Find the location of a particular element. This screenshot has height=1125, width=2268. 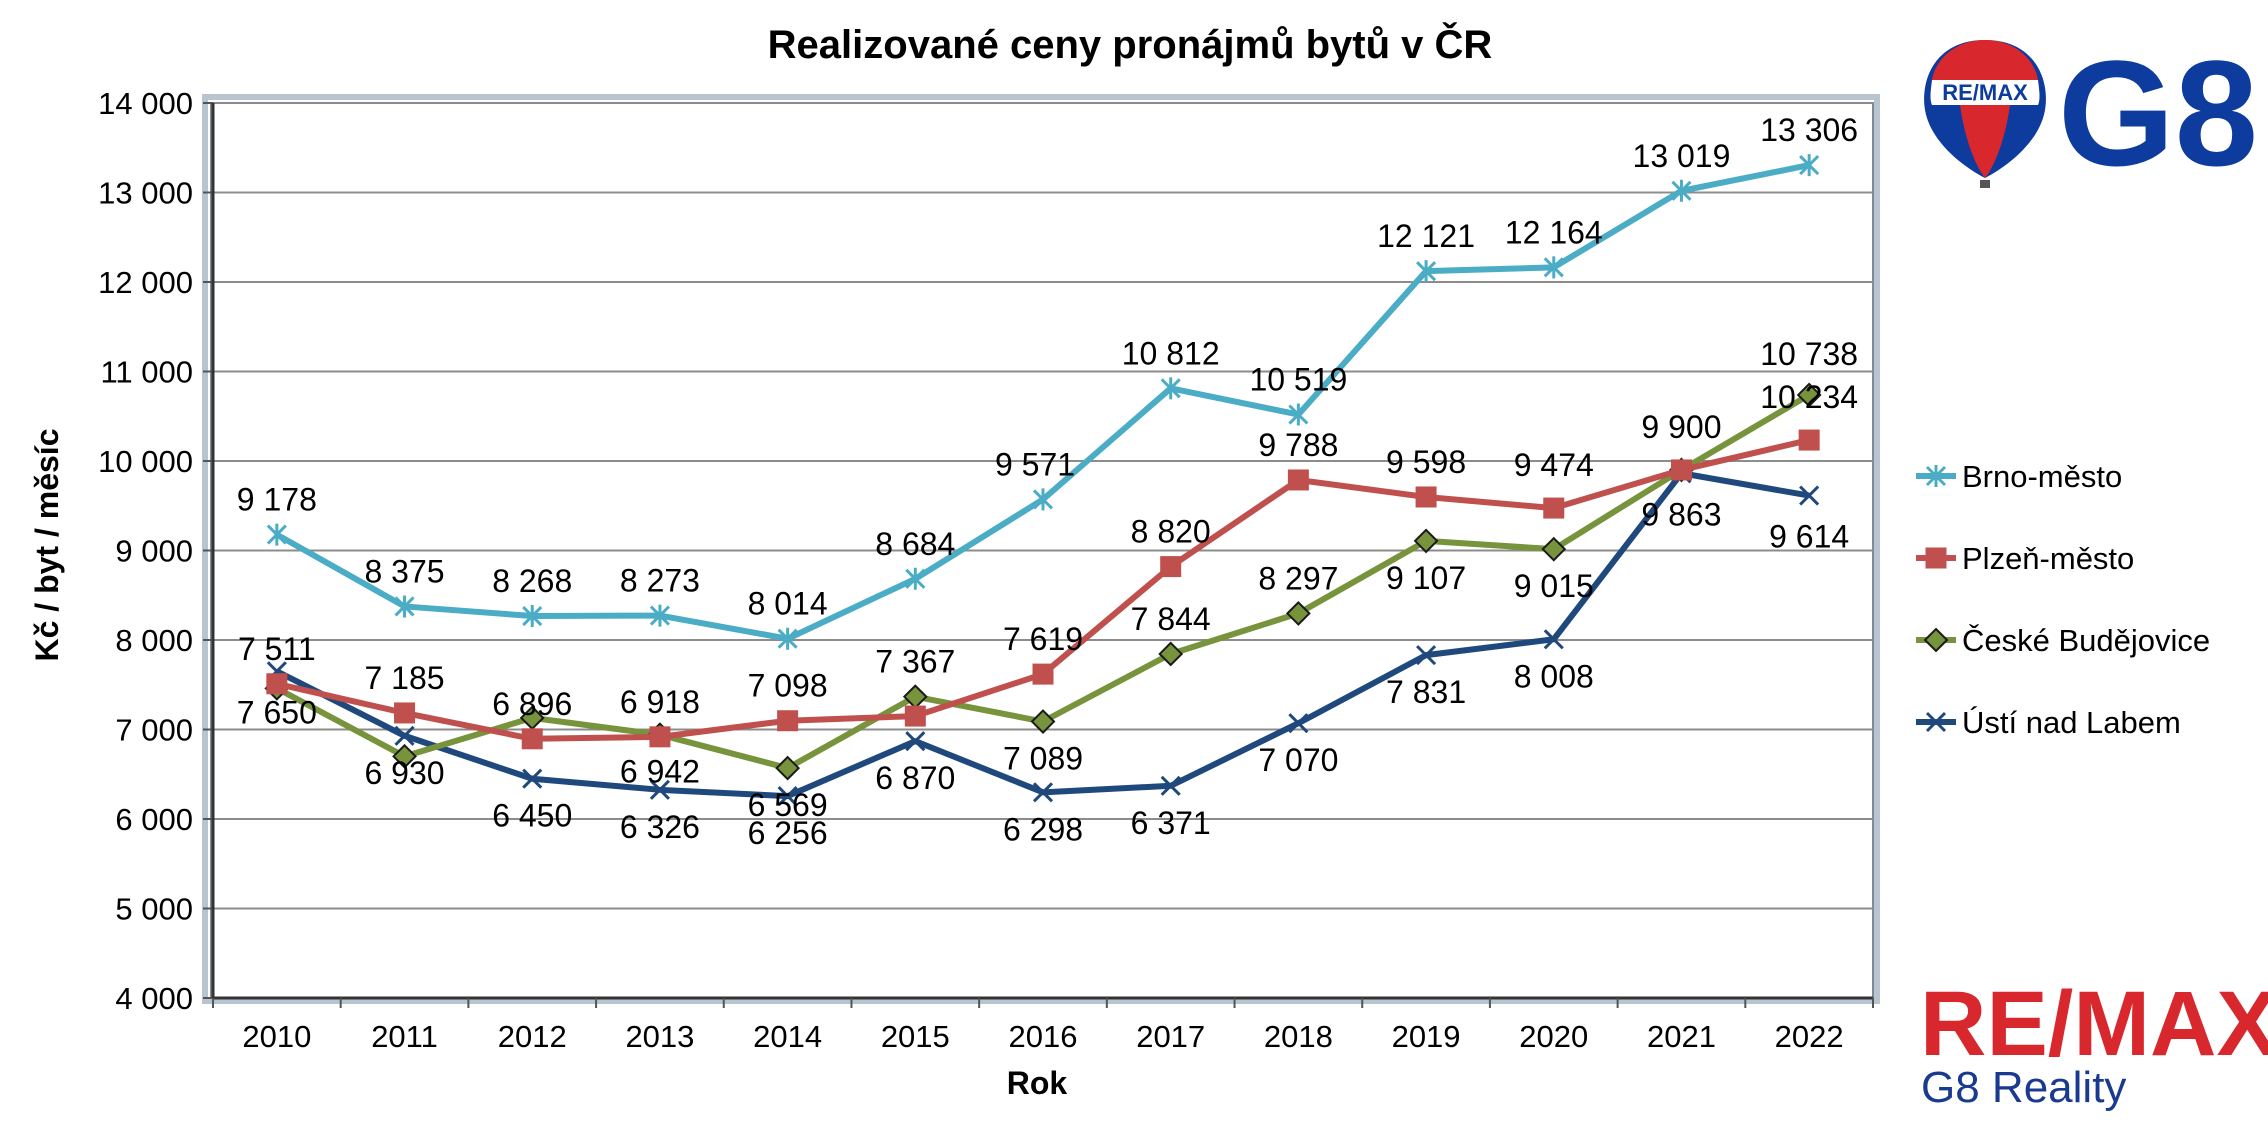

data-label: 7 831 is located at coordinates (1426, 692).